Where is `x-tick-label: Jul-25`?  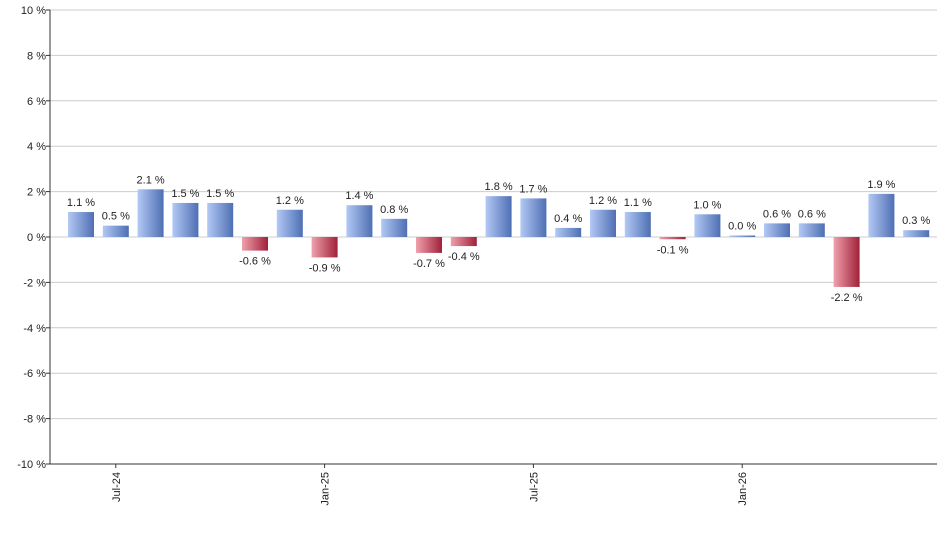
x-tick-label: Jul-25 is located at coordinates (534, 487).